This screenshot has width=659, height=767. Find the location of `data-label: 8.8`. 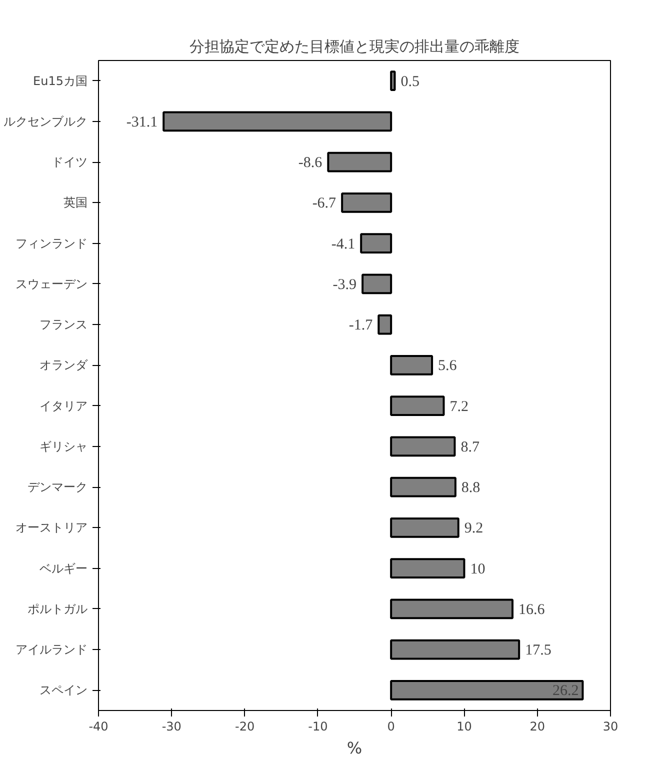

data-label: 8.8 is located at coordinates (470, 488).